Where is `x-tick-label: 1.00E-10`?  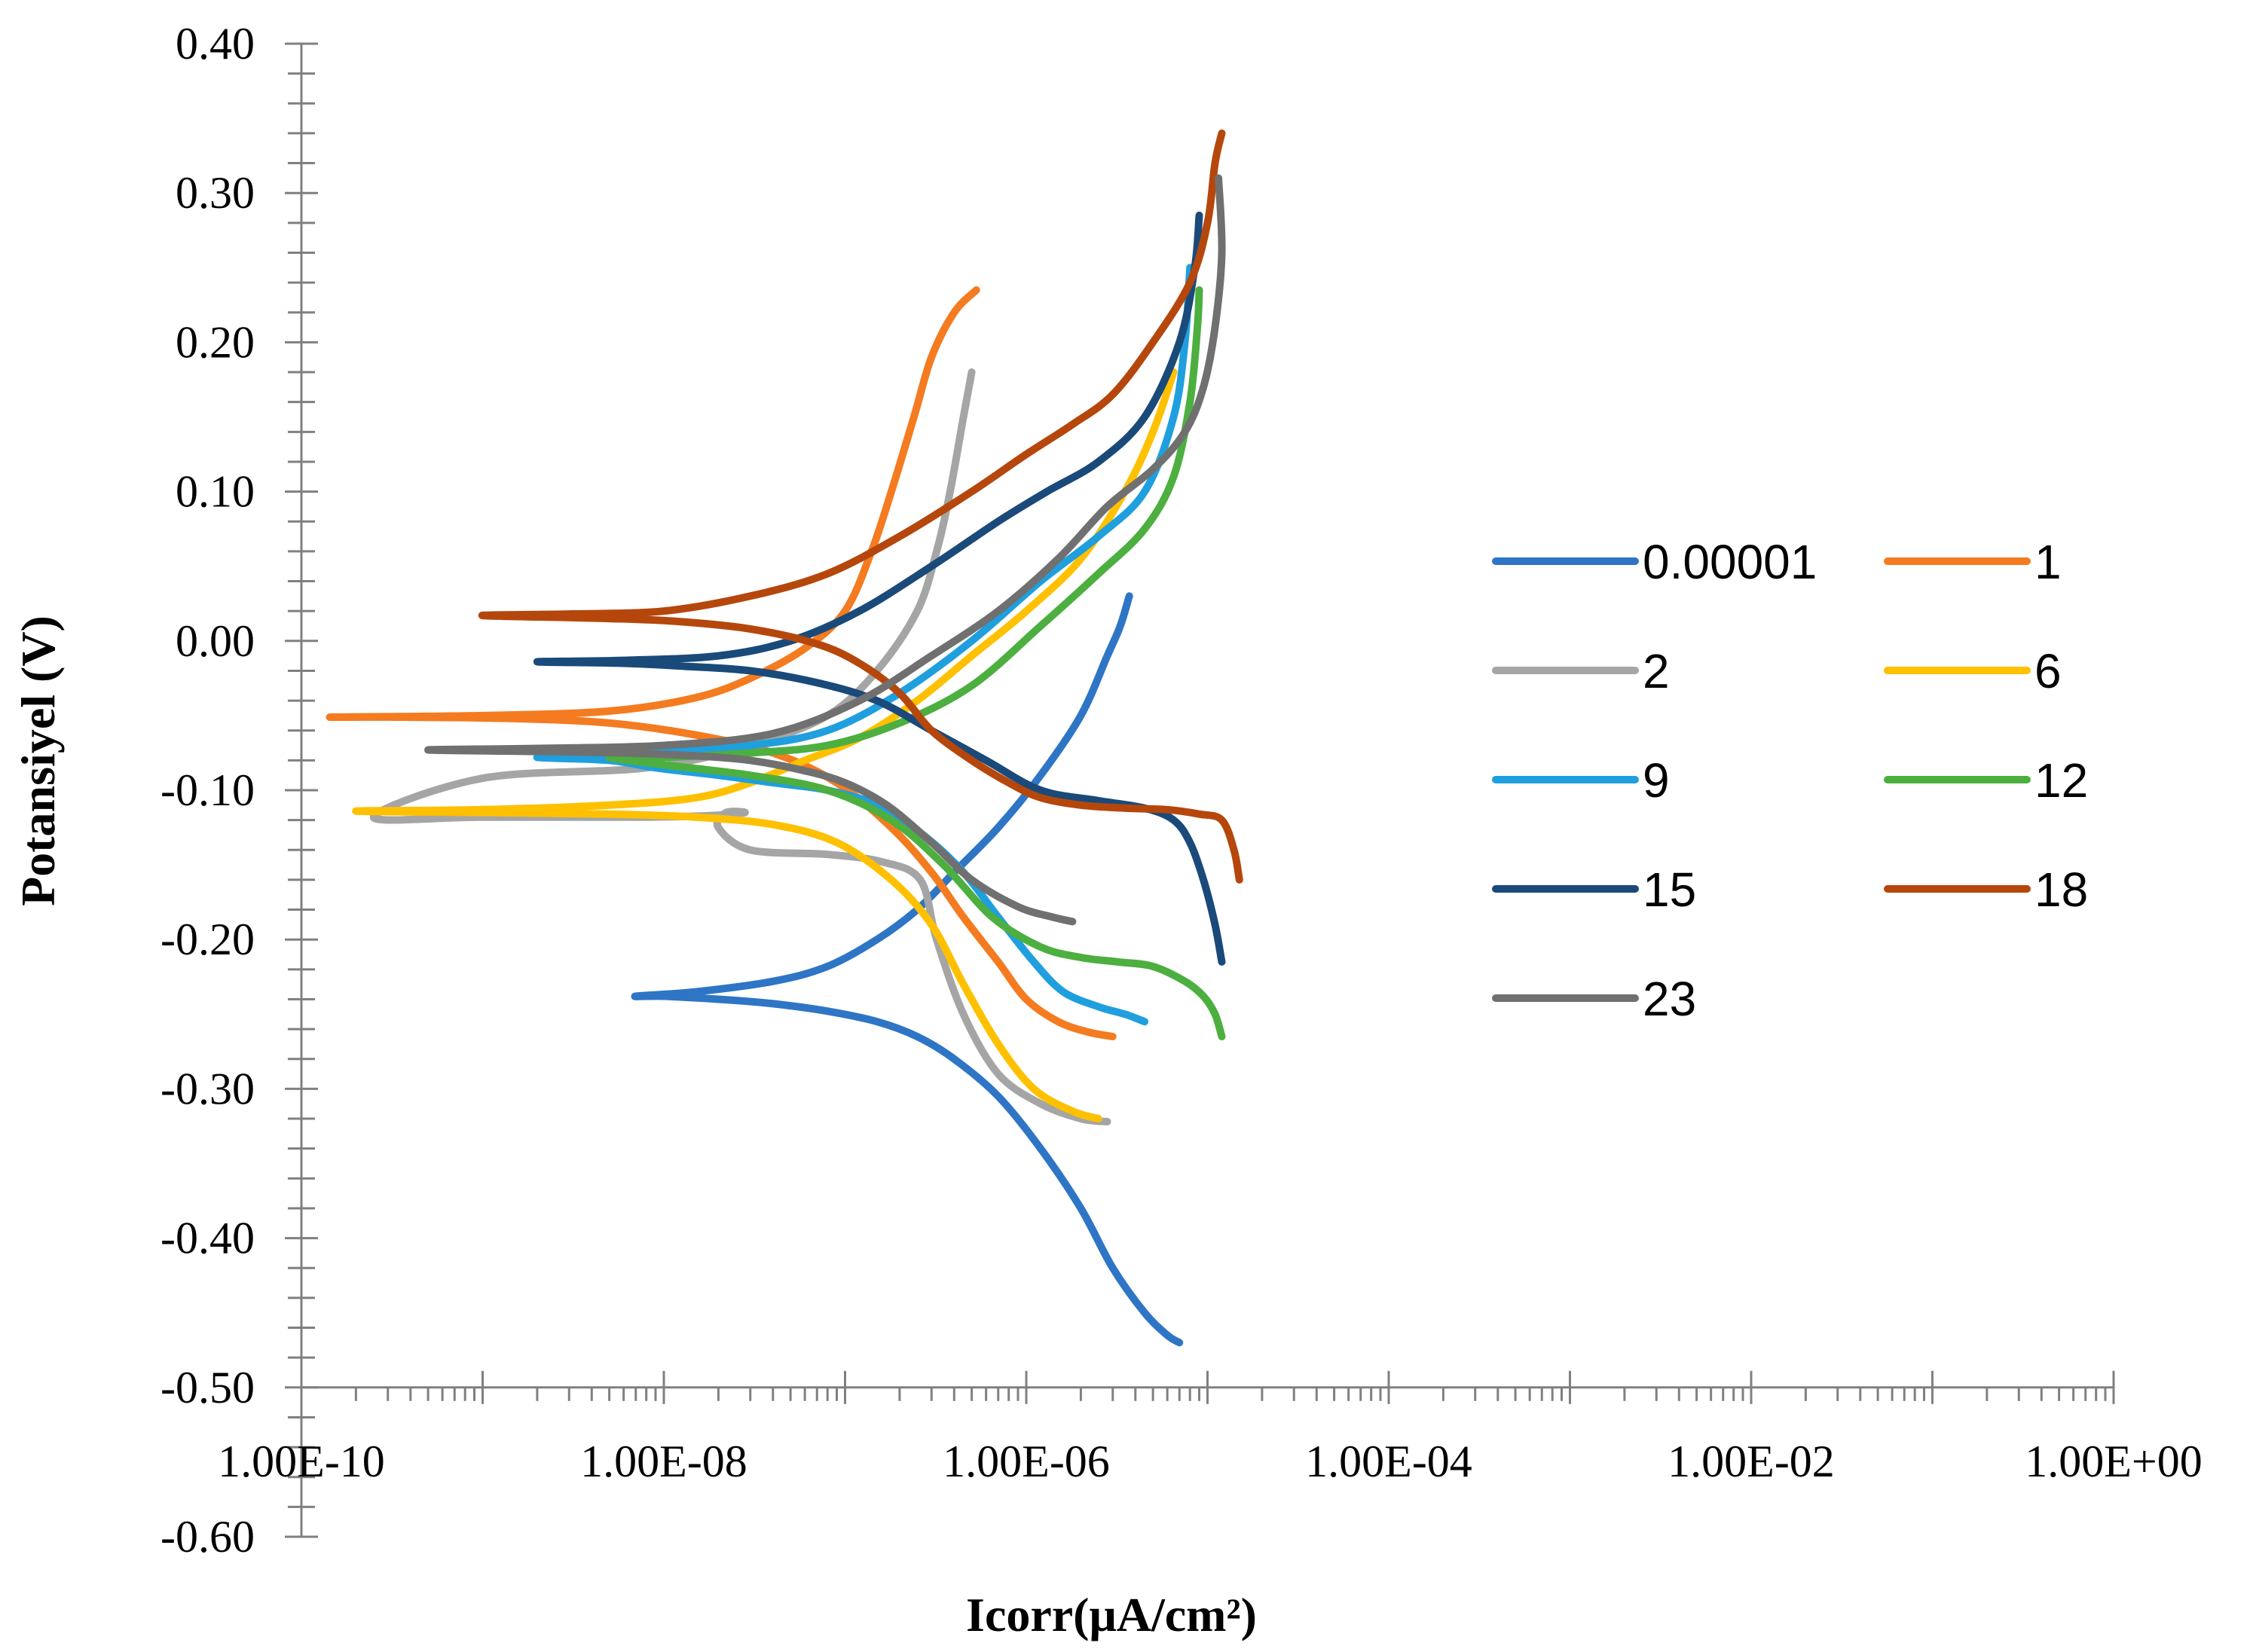
x-tick-label: 1.00E-10 is located at coordinates (302, 1461).